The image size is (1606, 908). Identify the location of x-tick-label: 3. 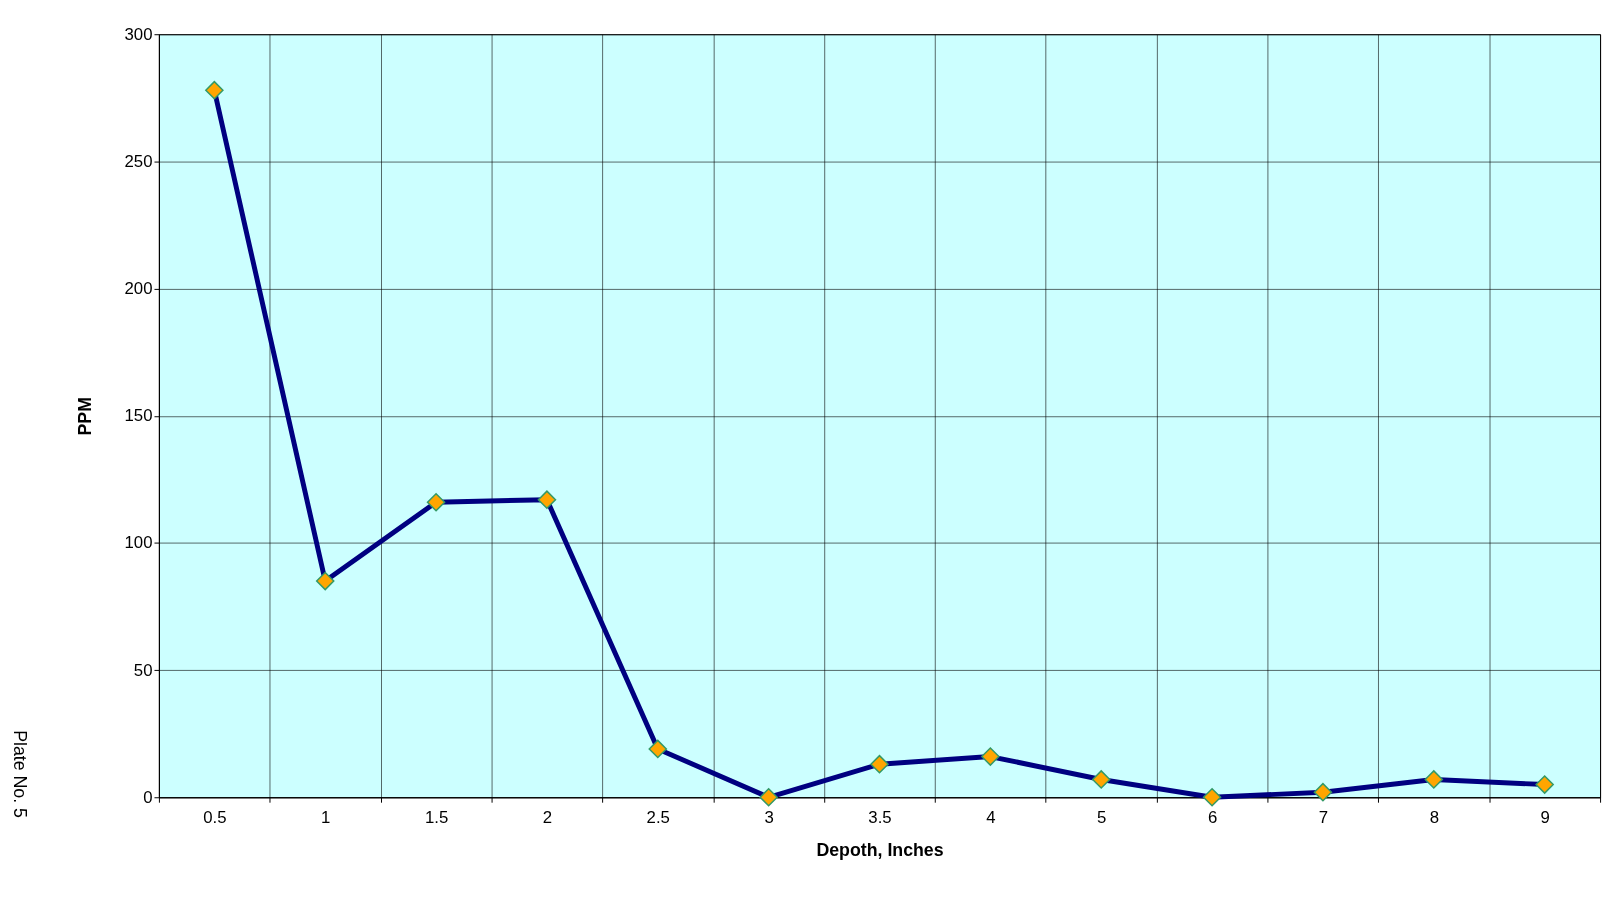
(769, 818).